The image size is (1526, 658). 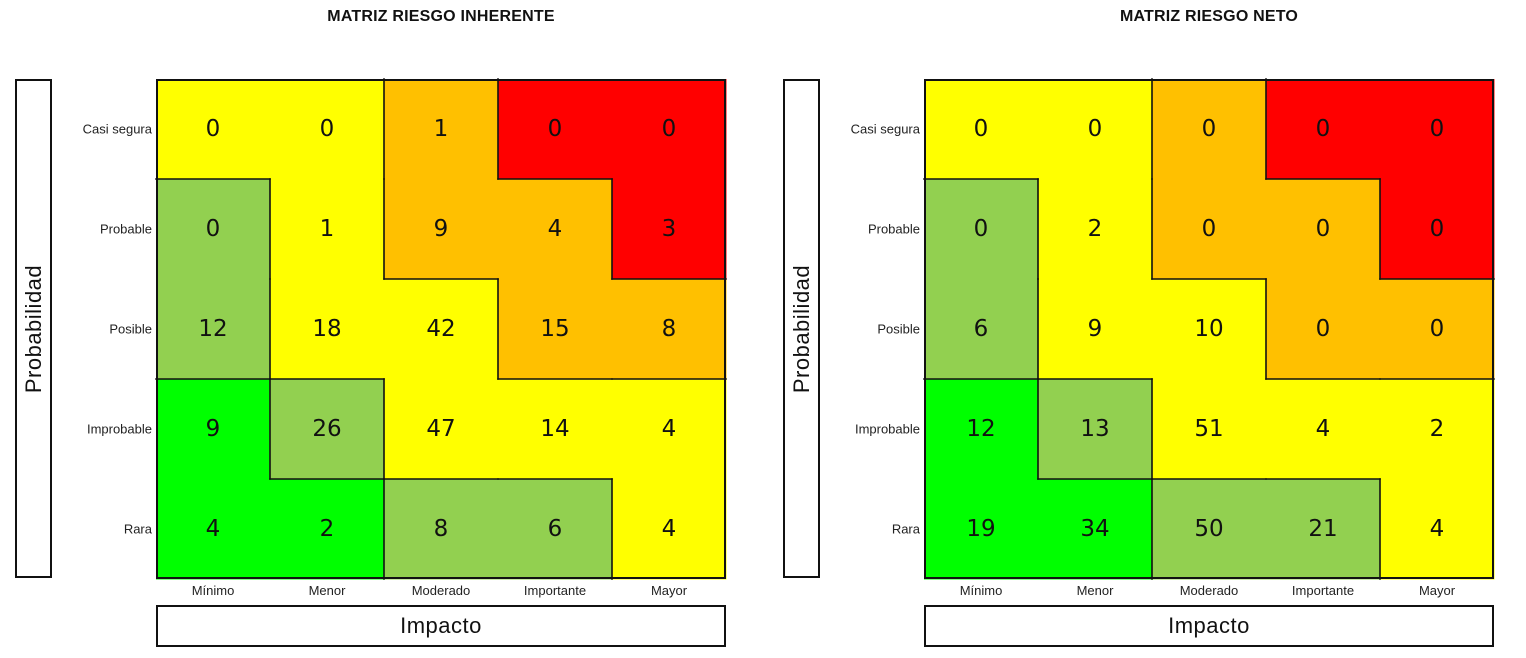 What do you see at coordinates (1209, 16) in the screenshot?
I see `chart-title: MATRIZ RIESGO NETO` at bounding box center [1209, 16].